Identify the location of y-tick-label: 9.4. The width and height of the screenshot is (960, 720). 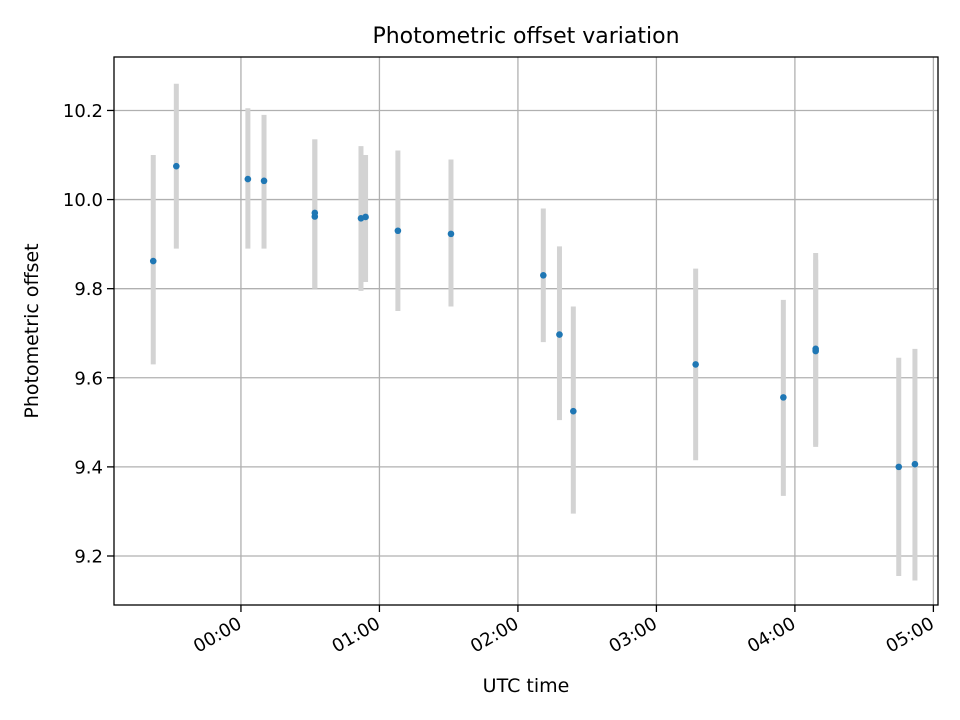
(88, 467).